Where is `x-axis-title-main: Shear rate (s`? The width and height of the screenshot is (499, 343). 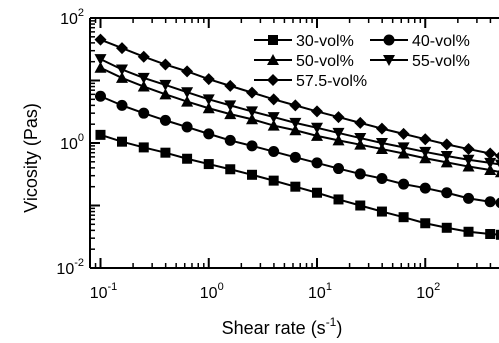
x-axis-title-main: Shear rate (s is located at coordinates (274, 328).